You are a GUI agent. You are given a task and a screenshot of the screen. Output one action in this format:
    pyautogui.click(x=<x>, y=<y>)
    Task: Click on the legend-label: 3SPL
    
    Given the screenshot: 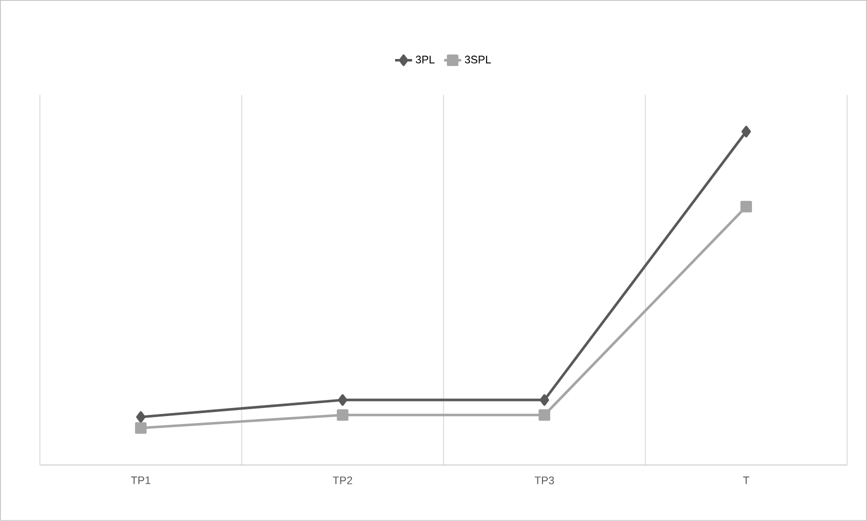 What is the action you would take?
    pyautogui.click(x=477, y=60)
    